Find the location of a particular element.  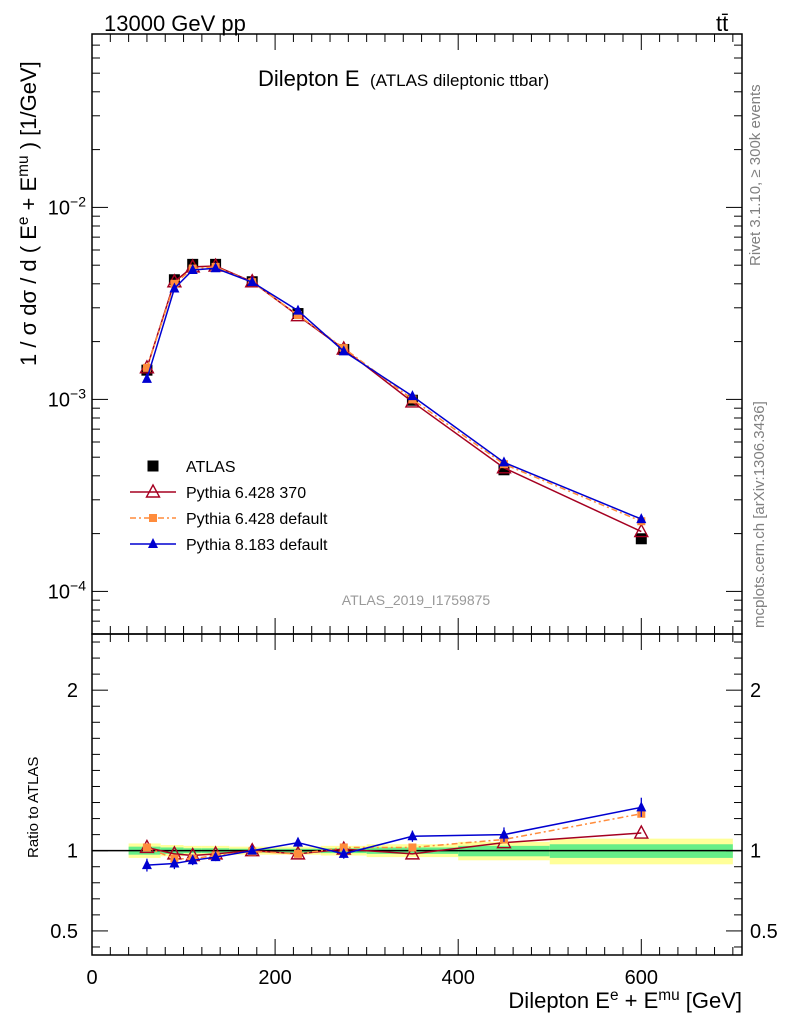

ratio-y-tick-label-left: 1 is located at coordinates (72, 852).